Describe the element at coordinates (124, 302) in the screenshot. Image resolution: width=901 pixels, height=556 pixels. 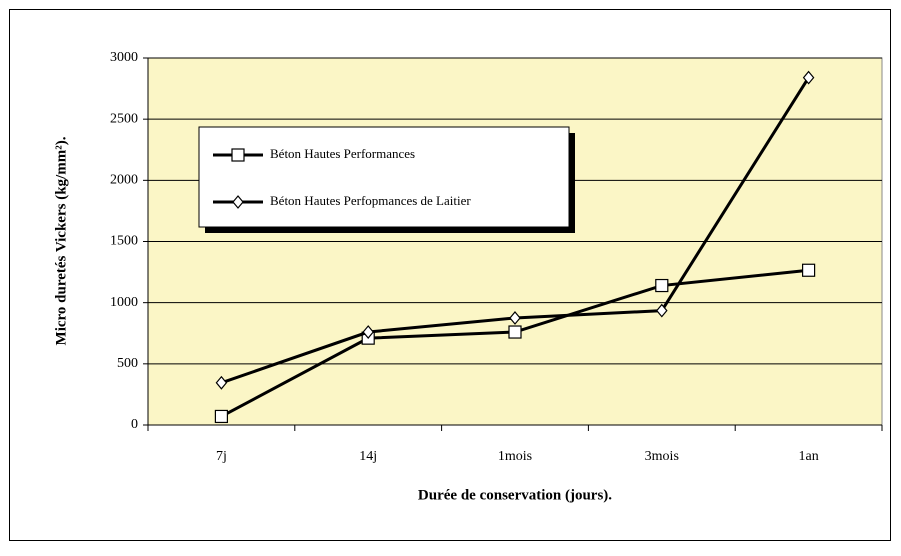
I see `y-tick-label: 1000` at that location.